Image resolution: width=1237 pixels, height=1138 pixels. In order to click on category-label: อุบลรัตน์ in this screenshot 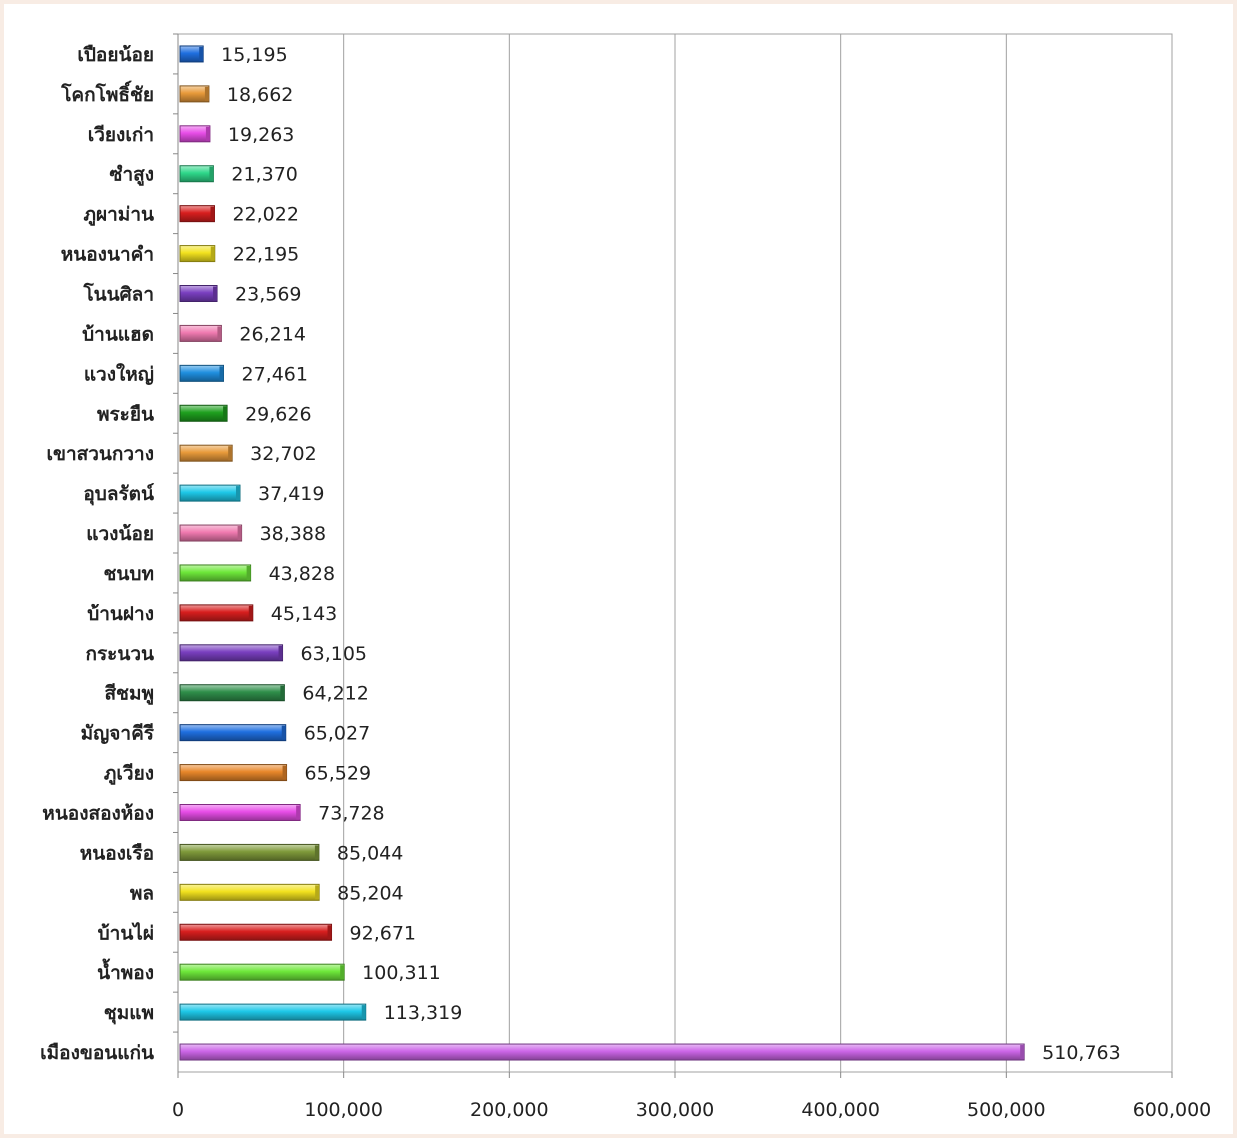, I will do `click(118, 494)`.